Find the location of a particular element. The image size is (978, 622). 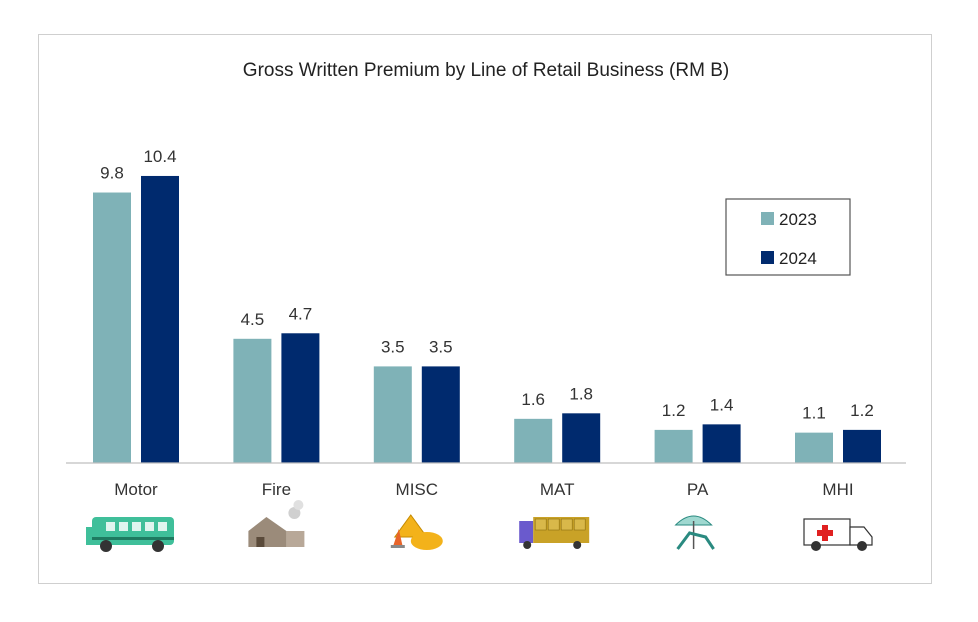

bar-motor-2024 is located at coordinates (160, 319).